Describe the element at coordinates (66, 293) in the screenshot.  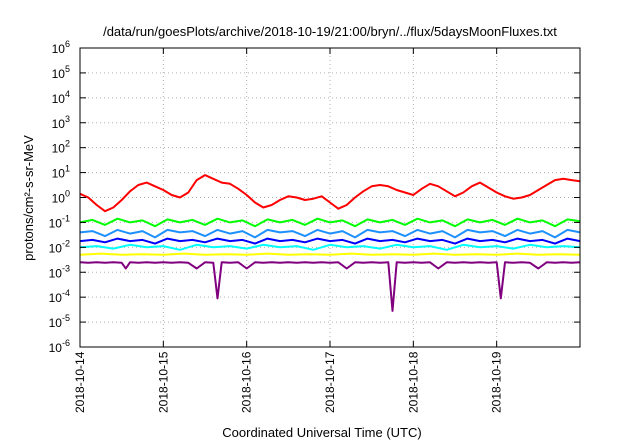
I see `y-tick-exponent: -4` at that location.